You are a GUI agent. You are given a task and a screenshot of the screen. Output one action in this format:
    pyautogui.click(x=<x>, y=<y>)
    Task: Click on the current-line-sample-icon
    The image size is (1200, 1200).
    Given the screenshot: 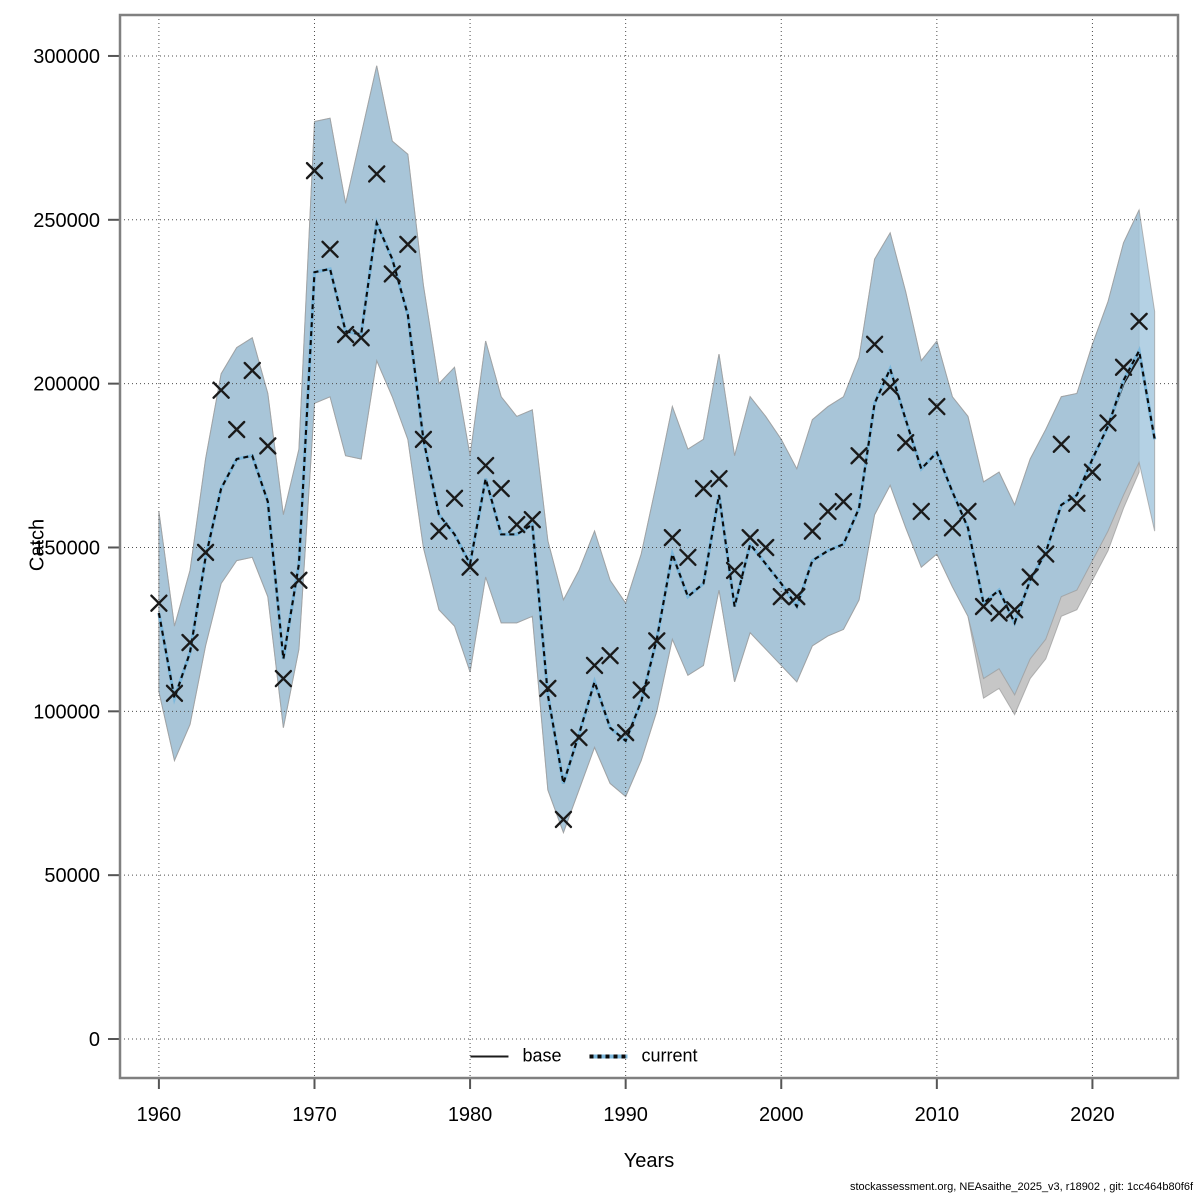 What is the action you would take?
    pyautogui.click(x=608, y=1056)
    